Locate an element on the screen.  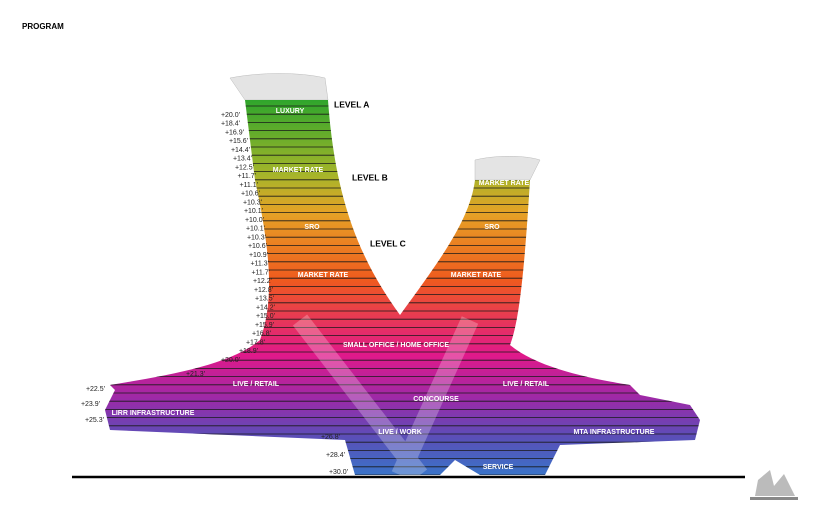
structure is located at coordinates (385, 397).